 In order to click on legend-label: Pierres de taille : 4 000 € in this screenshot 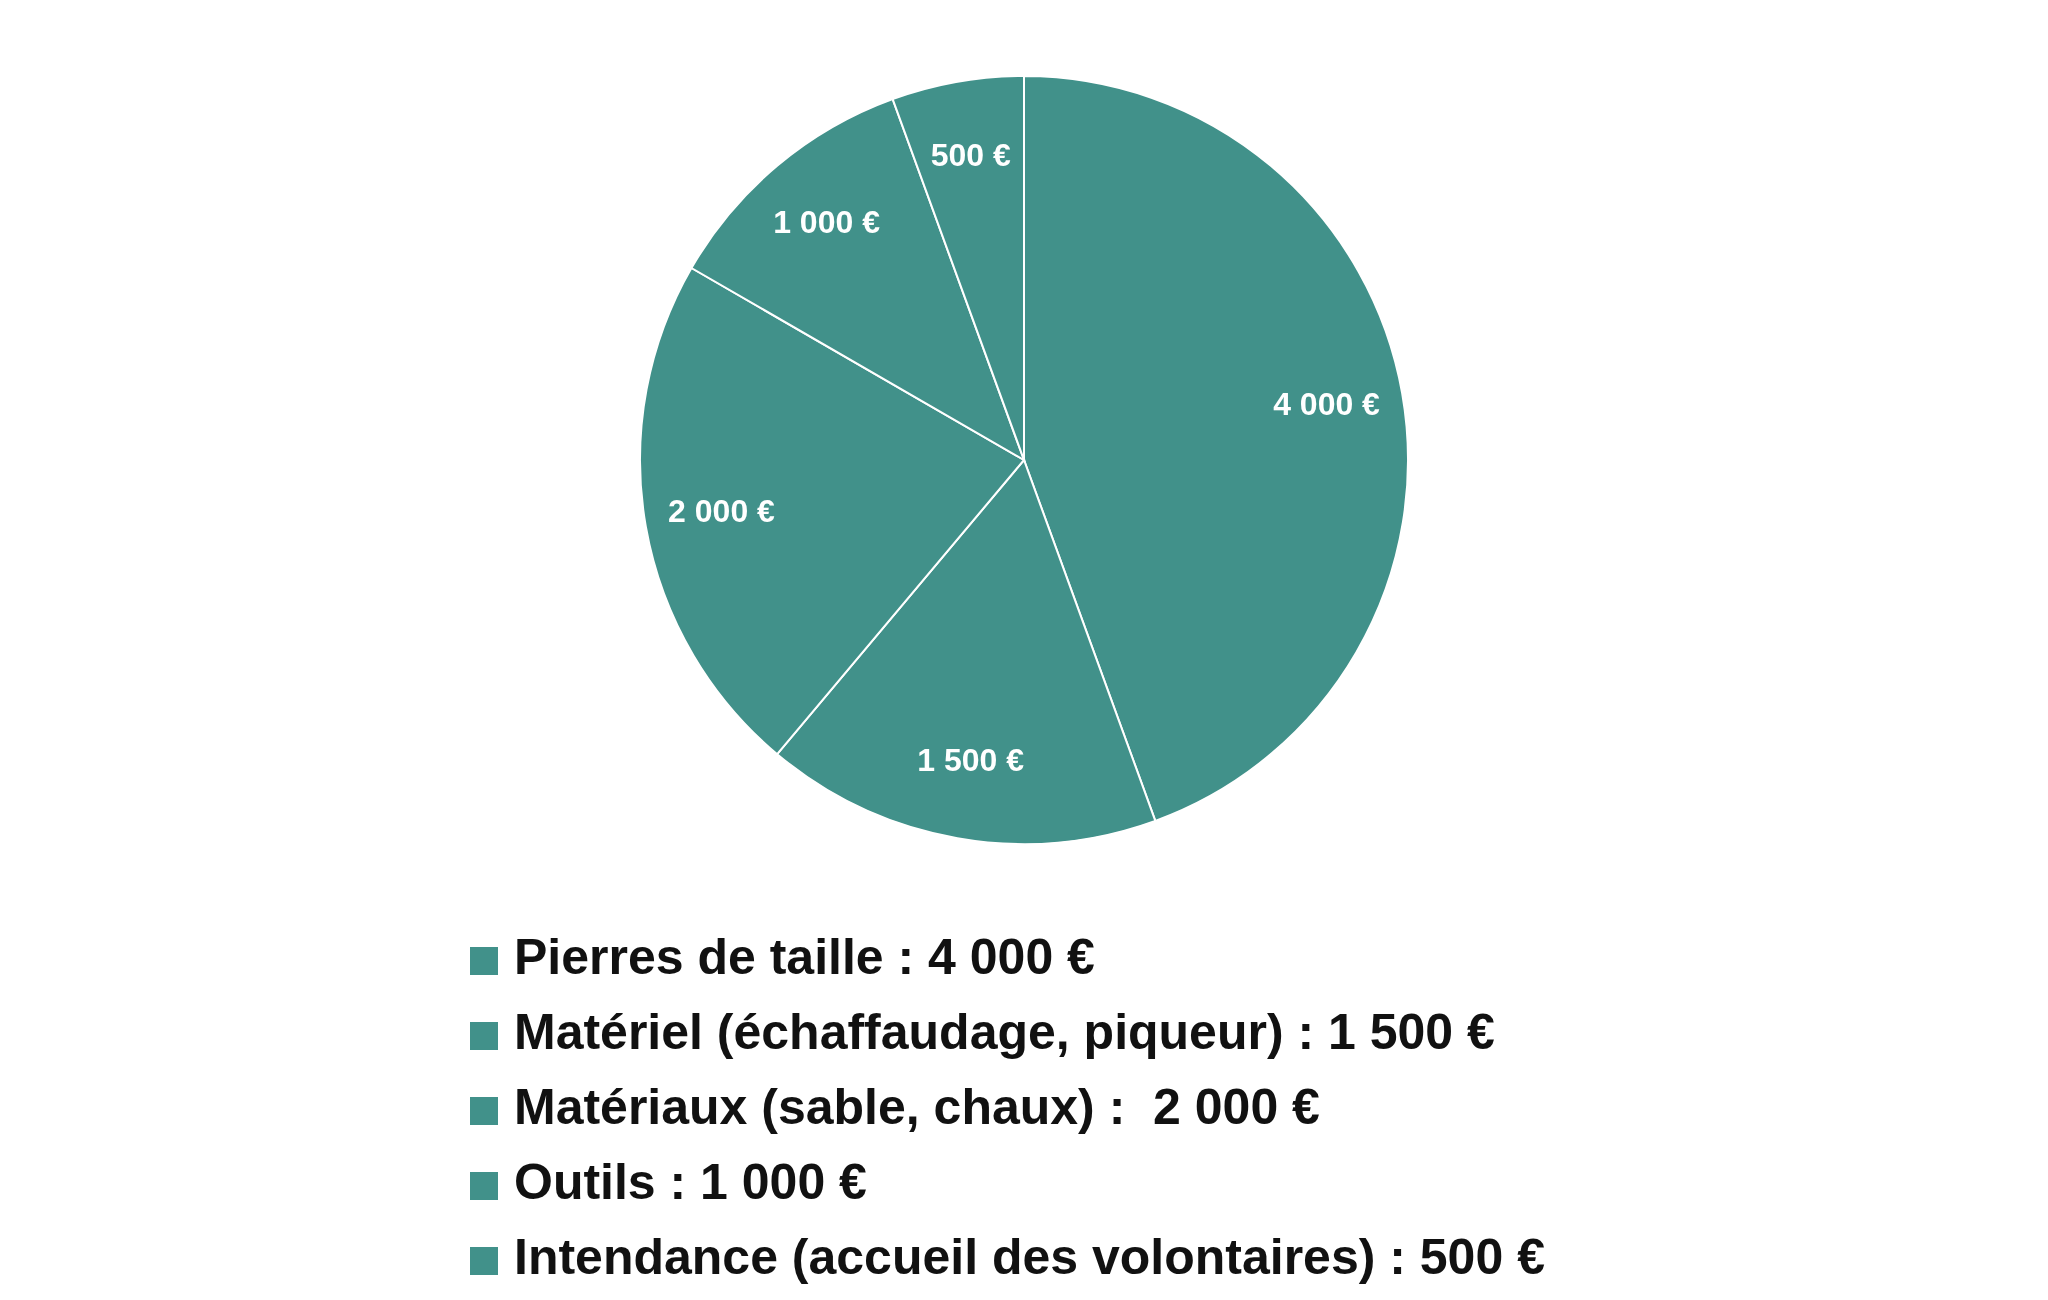, I will do `click(804, 957)`.